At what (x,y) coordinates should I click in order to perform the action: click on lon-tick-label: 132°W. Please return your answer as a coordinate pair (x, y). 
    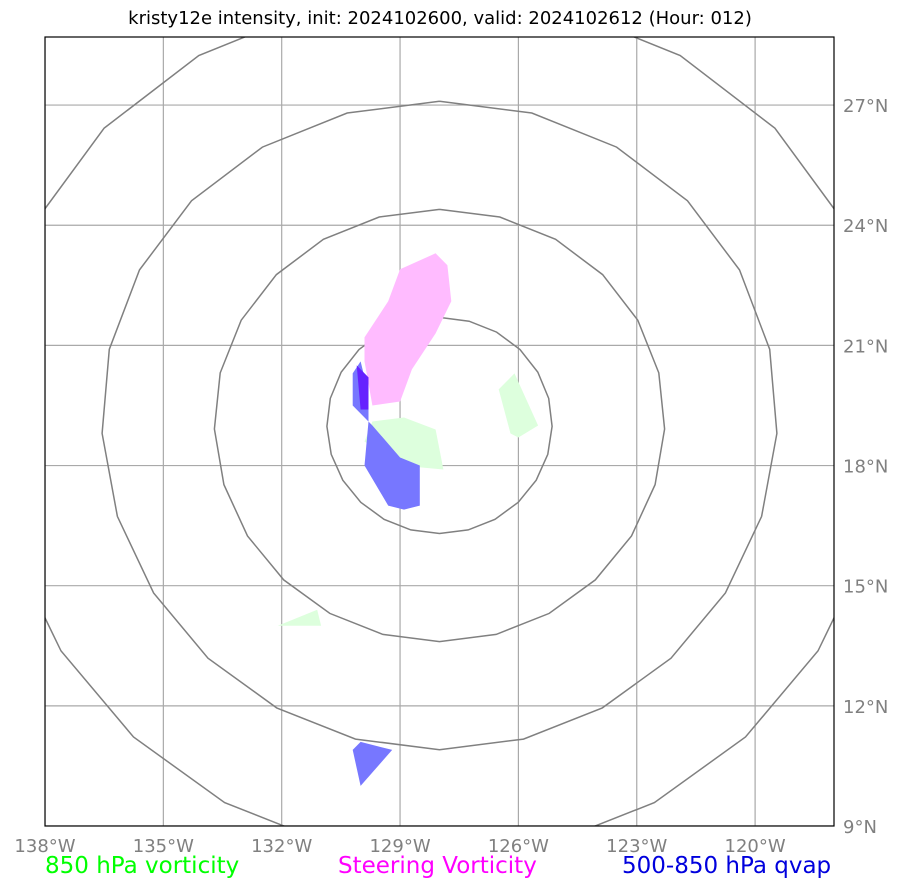
    Looking at the image, I should click on (281, 846).